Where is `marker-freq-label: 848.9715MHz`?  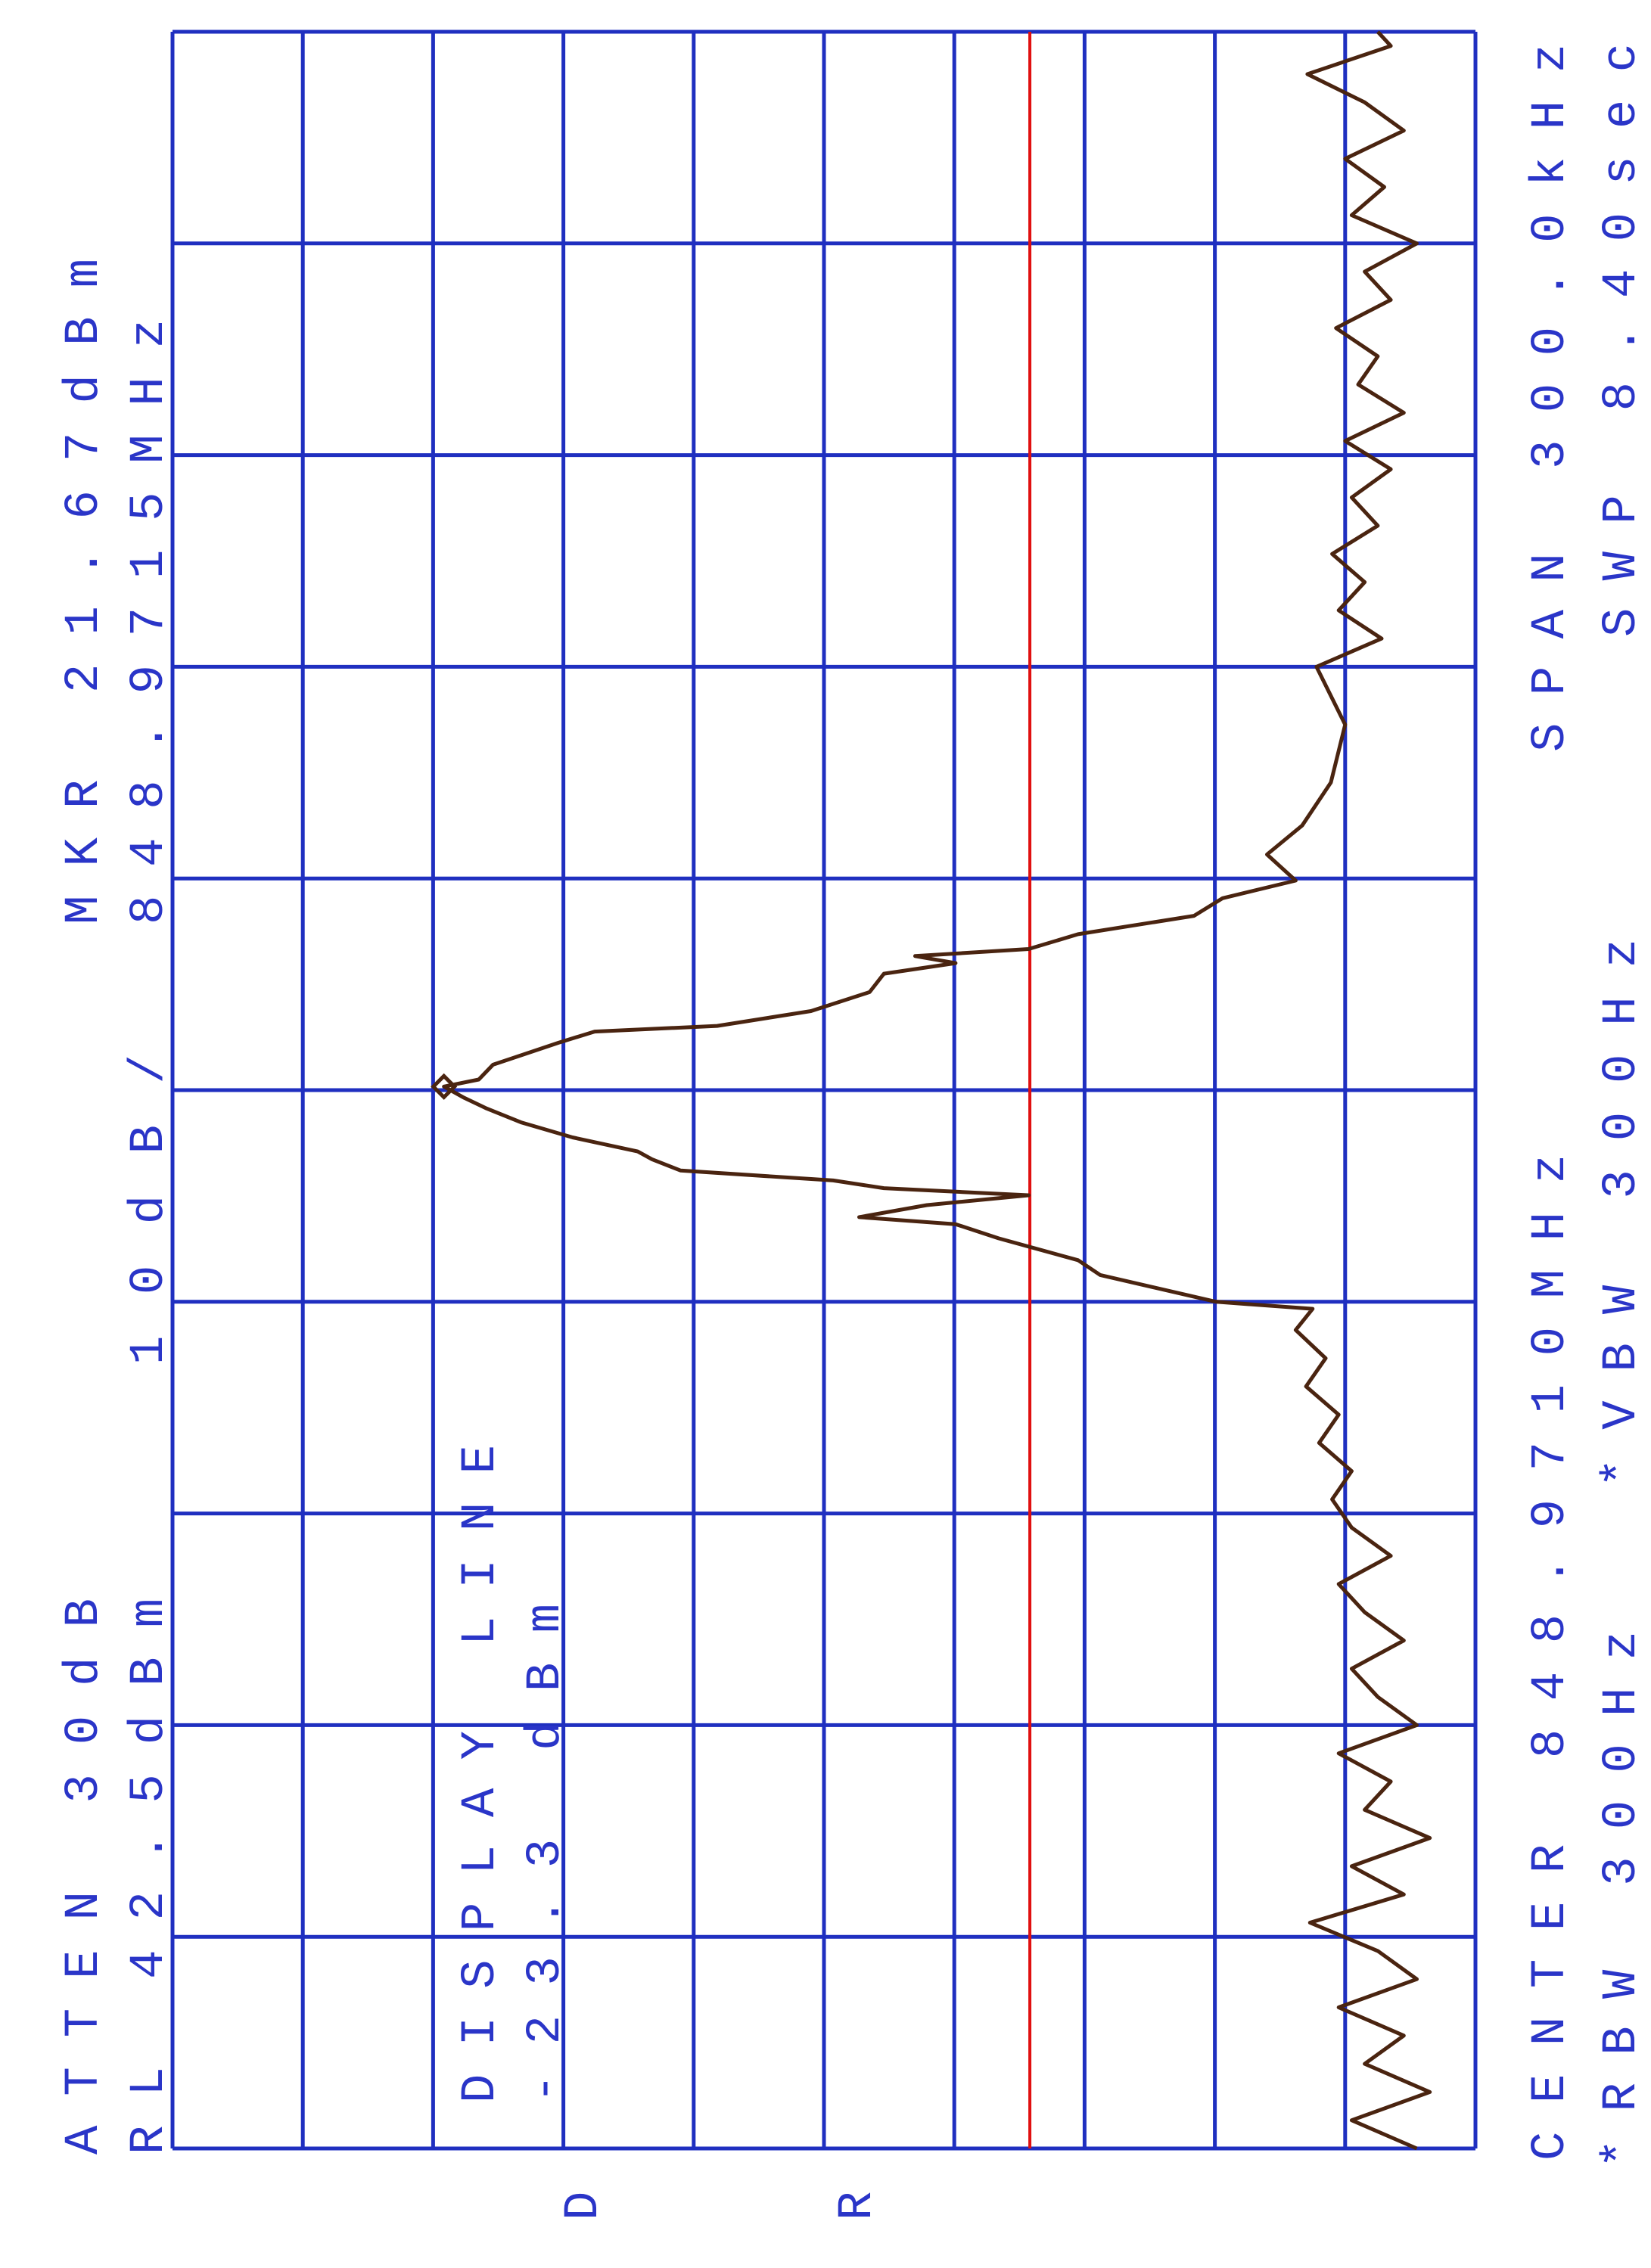
marker-freq-label: 848.9715MHz is located at coordinates (150, 621).